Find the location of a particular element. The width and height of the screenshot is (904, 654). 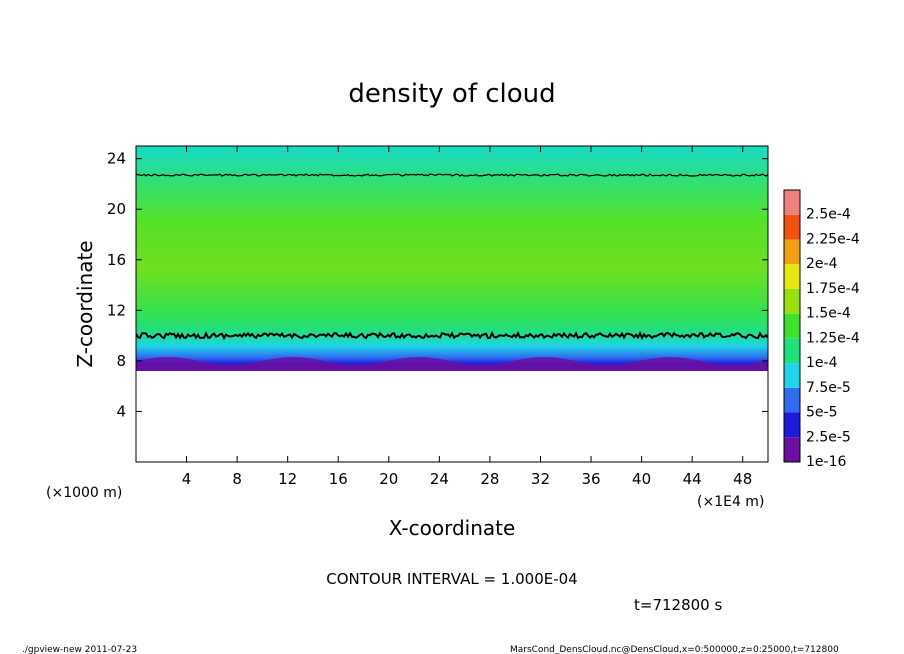

time-label: t=712800 s is located at coordinates (678, 605).